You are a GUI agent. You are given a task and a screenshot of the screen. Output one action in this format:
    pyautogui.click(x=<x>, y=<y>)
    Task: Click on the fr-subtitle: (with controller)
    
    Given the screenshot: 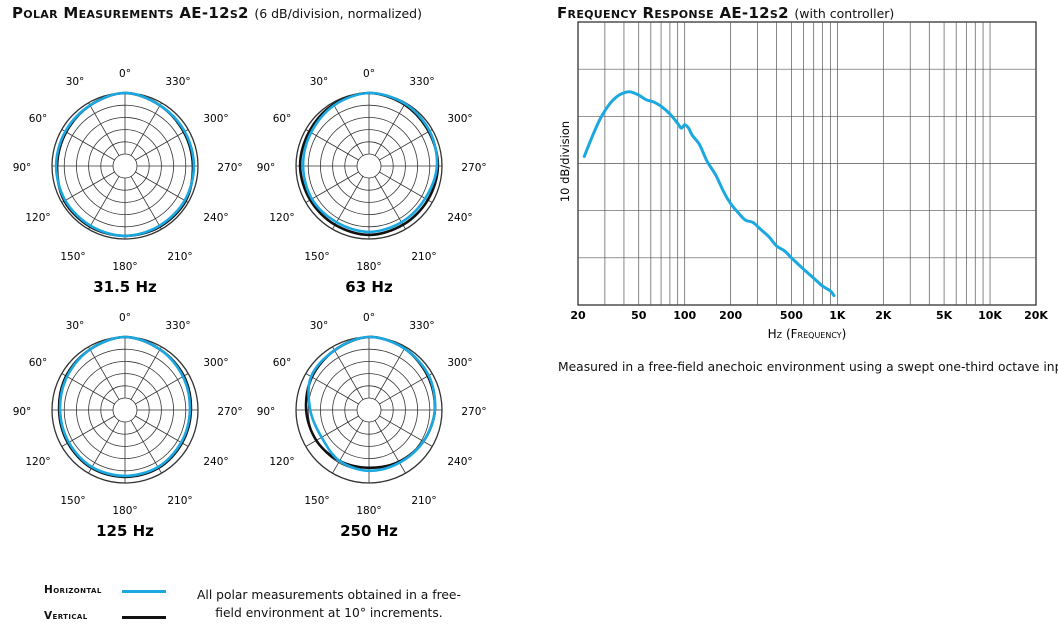 What is the action you would take?
    pyautogui.click(x=844, y=13)
    